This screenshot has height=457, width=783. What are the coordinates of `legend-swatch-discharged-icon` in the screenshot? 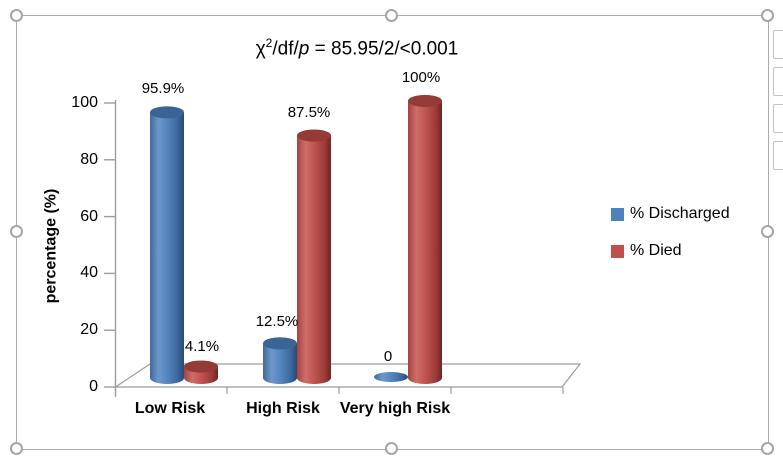 It's located at (617, 214).